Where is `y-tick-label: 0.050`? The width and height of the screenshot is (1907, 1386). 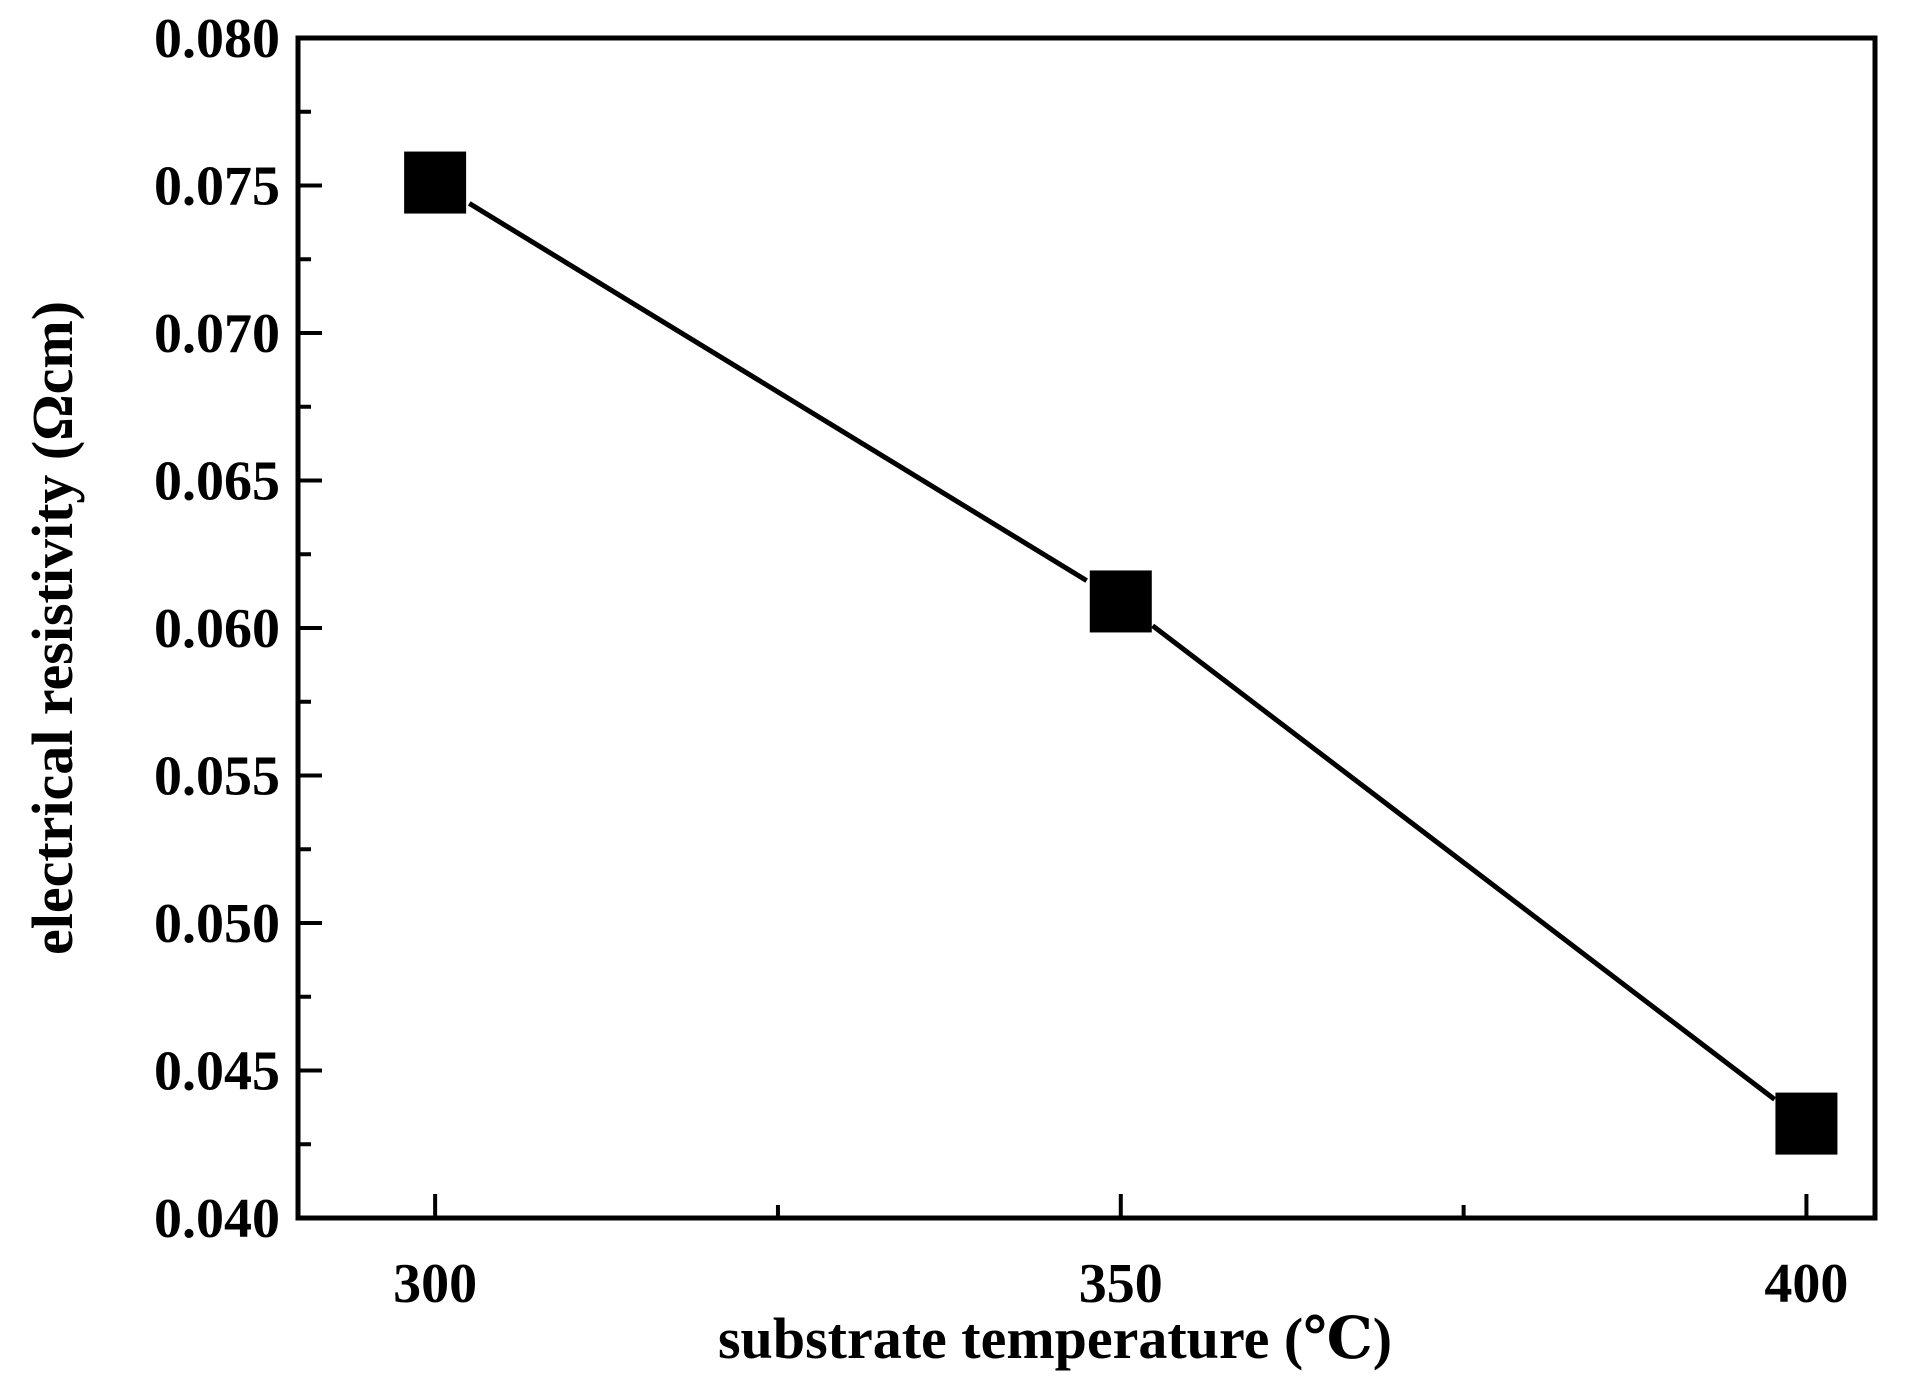 y-tick-label: 0.050 is located at coordinates (217, 924).